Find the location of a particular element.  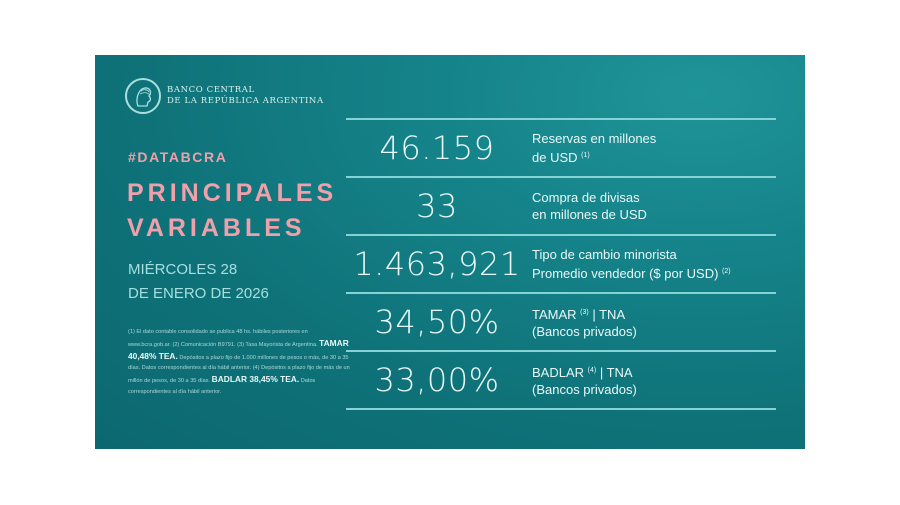

variable-value: 33,00% is located at coordinates (437, 380).